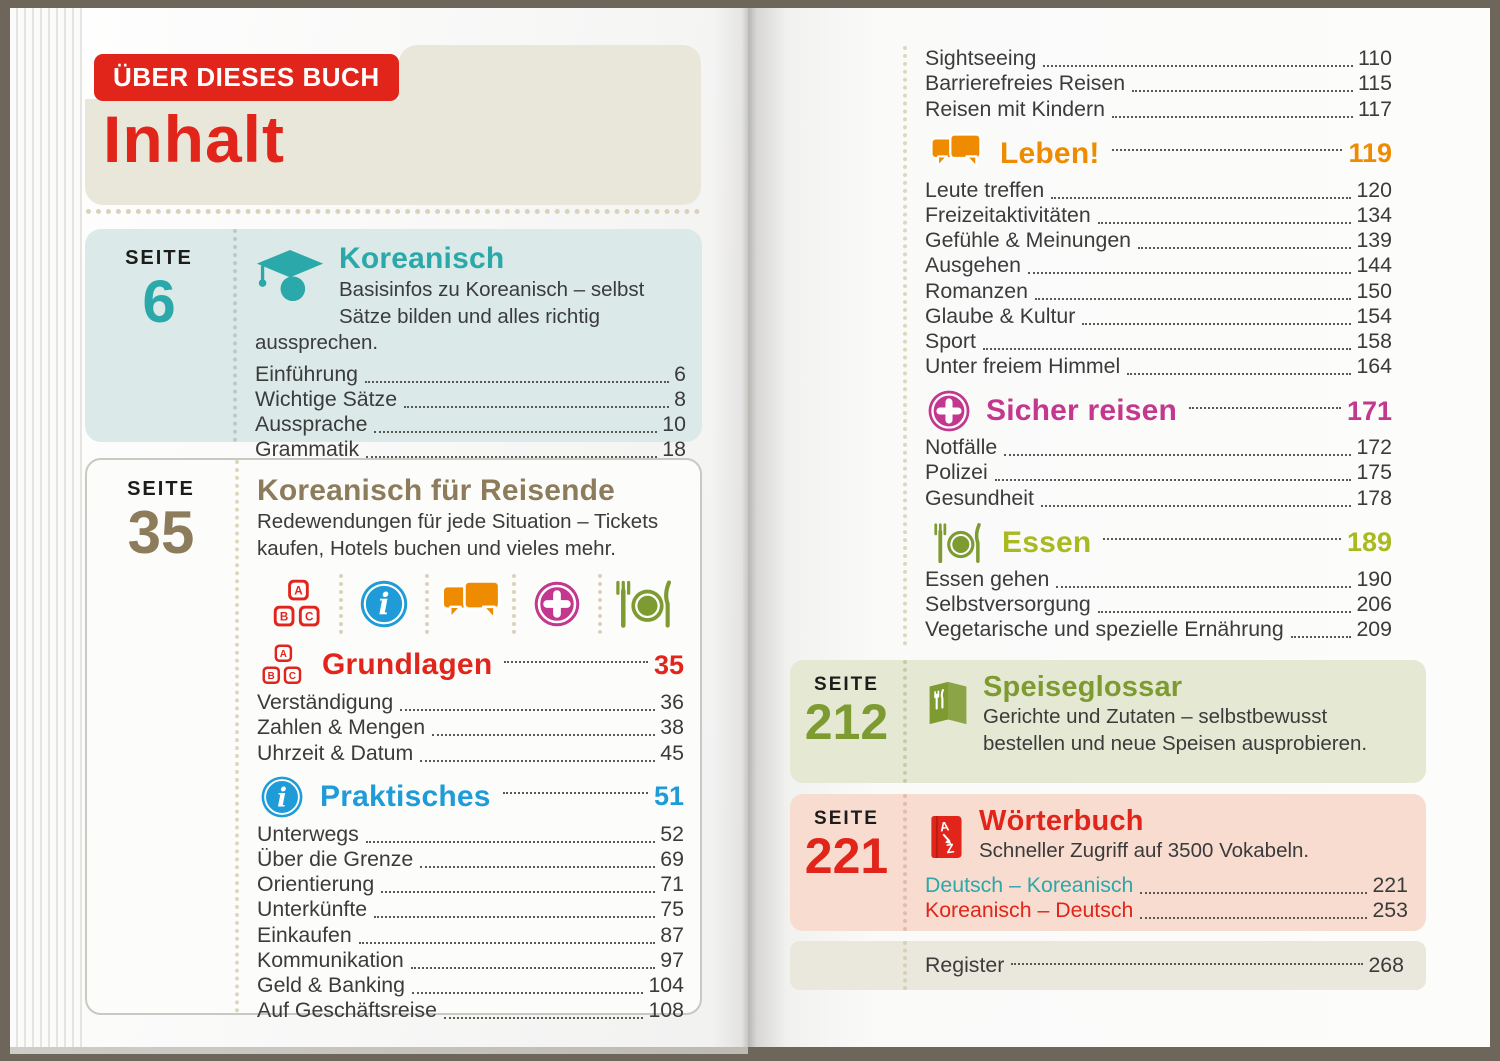 The height and width of the screenshot is (1061, 1500). I want to click on toc-entry-page: 120, so click(1374, 189).